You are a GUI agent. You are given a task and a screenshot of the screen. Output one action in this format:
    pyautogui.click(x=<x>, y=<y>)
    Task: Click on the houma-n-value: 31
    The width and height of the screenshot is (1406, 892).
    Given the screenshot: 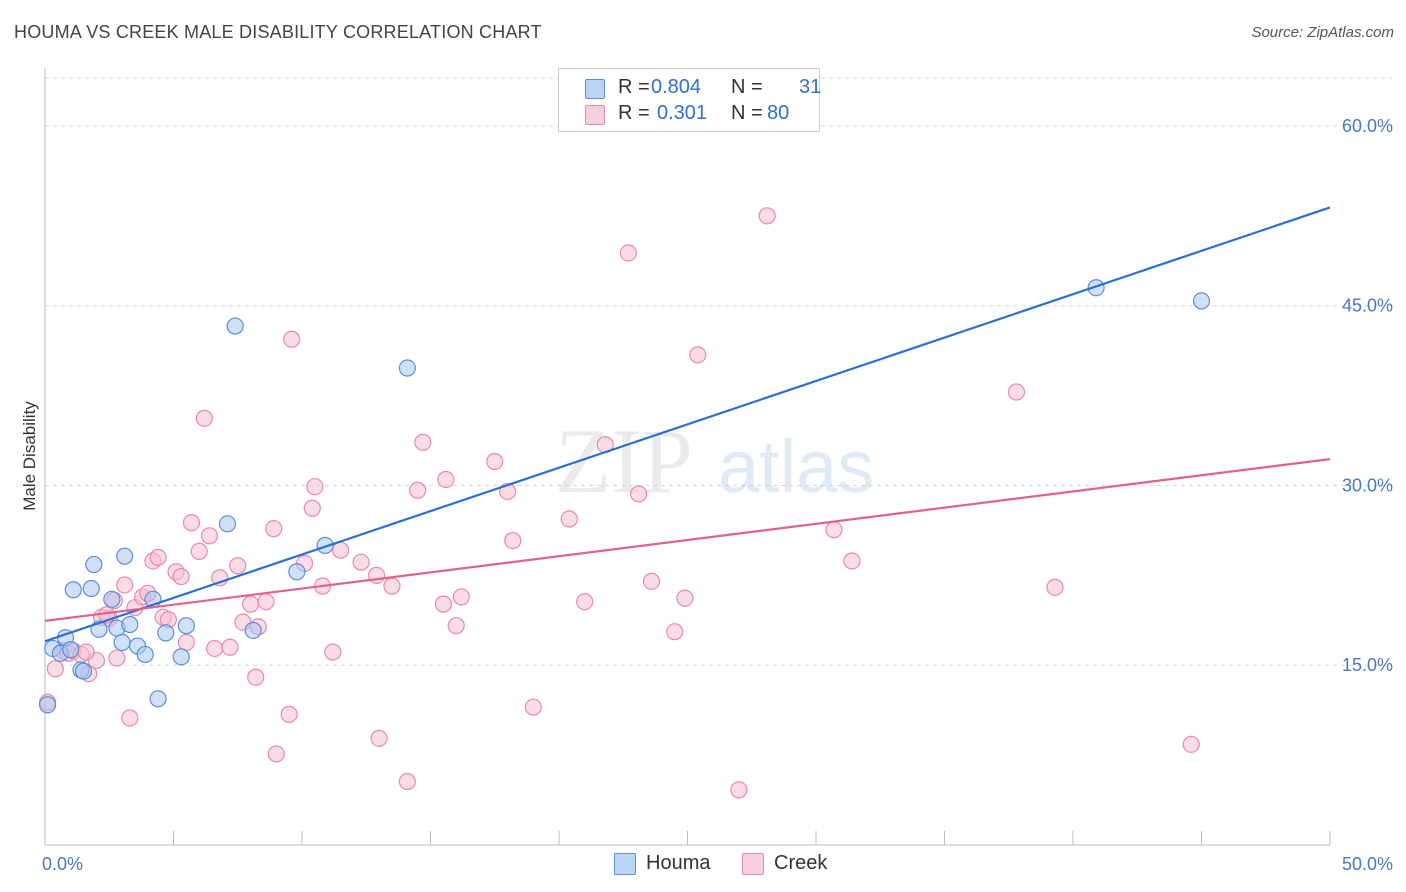 What is the action you would take?
    pyautogui.click(x=810, y=87)
    